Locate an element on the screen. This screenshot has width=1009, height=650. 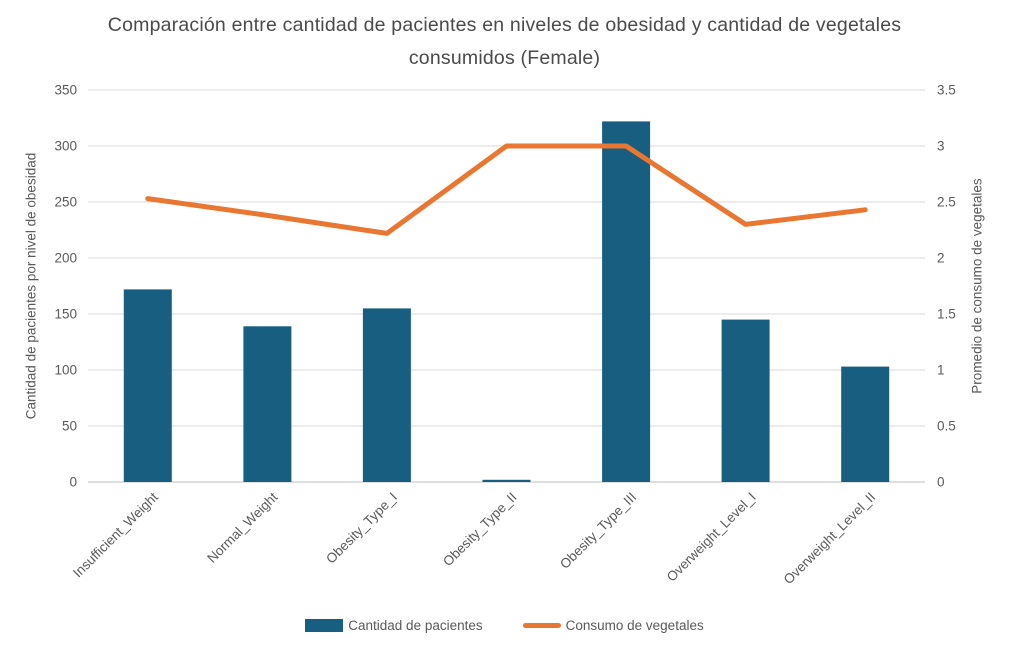
category-label: Obesity_Type_III is located at coordinates (598, 531).